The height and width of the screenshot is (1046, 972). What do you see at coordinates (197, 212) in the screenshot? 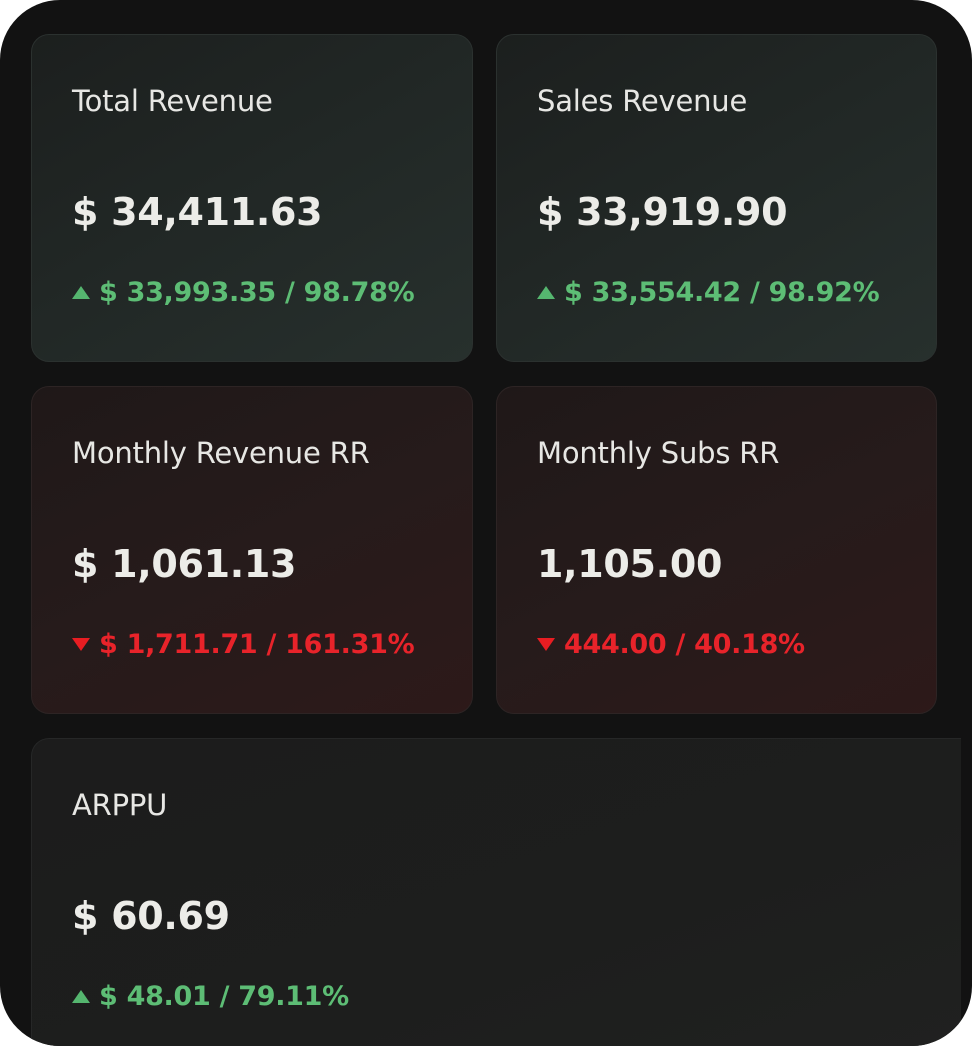
I see `card-value: $ 34,411.63` at bounding box center [197, 212].